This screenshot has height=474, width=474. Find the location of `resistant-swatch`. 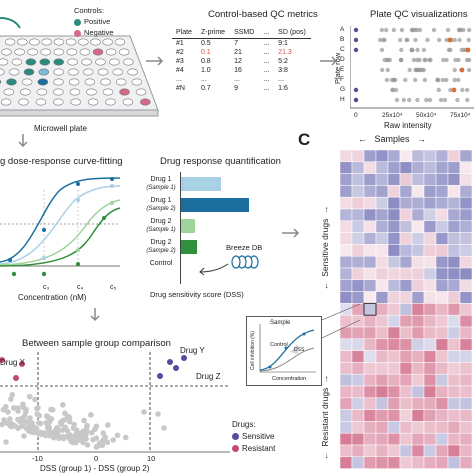

resistant-swatch is located at coordinates (235, 449).